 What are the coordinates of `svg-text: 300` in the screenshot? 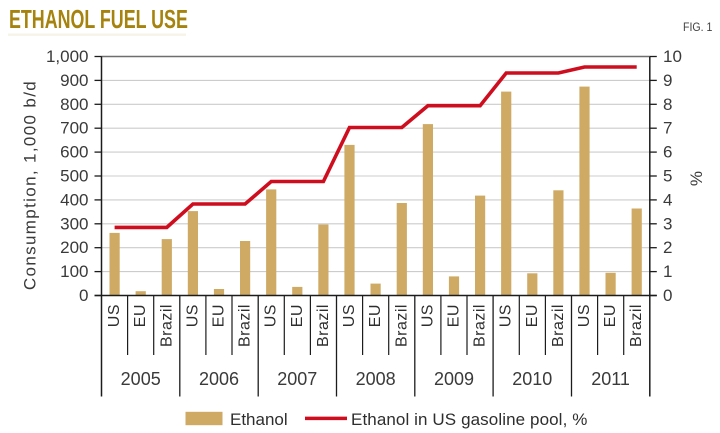 It's located at (74, 223).